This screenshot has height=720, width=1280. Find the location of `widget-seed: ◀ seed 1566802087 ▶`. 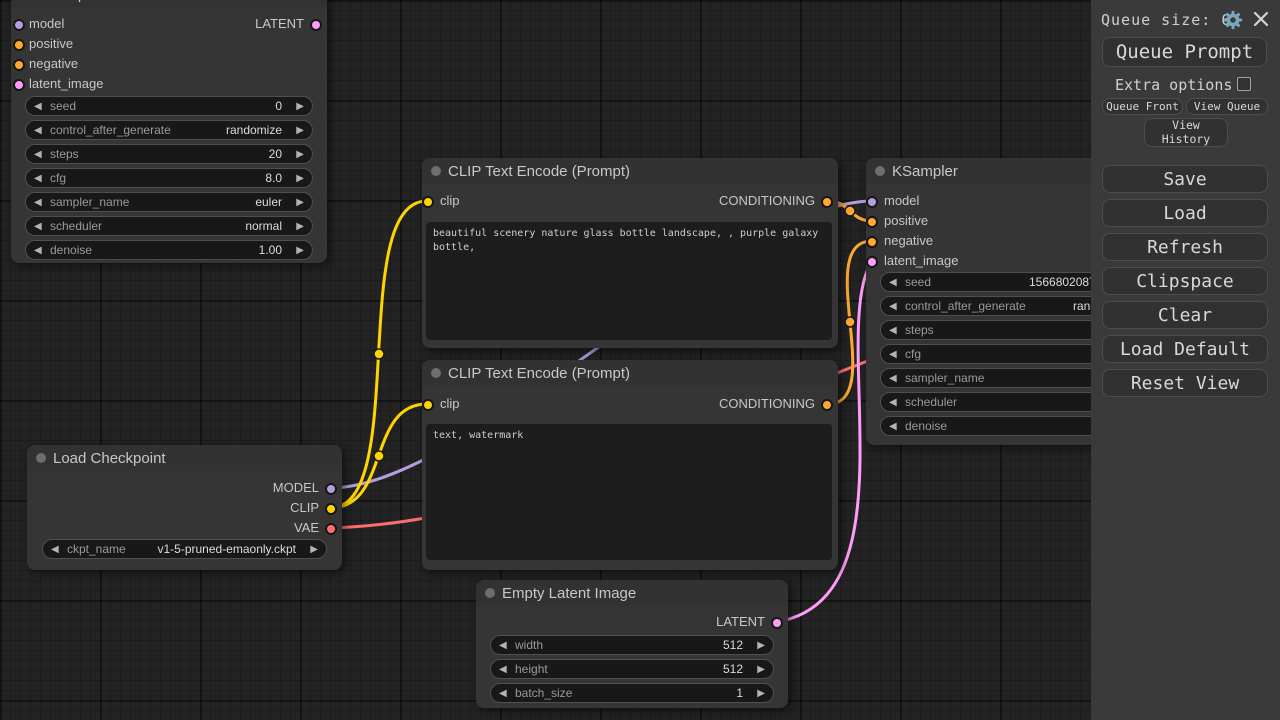

widget-seed: ◀ seed 1566802087 ▶ is located at coordinates (1017, 282).